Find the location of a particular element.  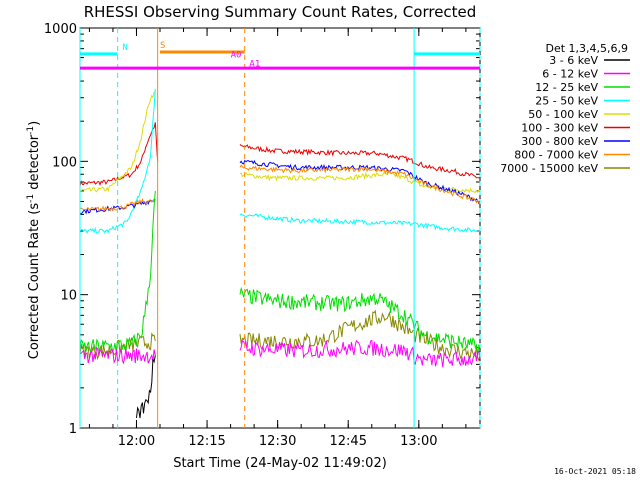

timestamp: 16-Oct-2021 05:18 is located at coordinates (595, 471).